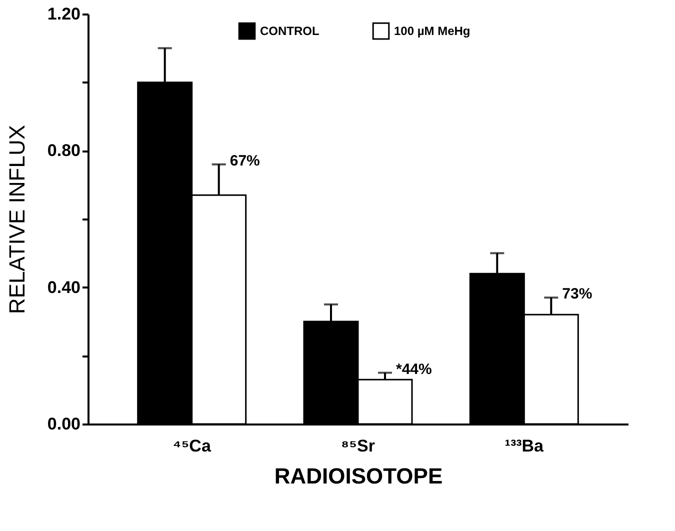  Describe the element at coordinates (63, 287) in the screenshot. I see `y-tick-label: 0.40` at that location.